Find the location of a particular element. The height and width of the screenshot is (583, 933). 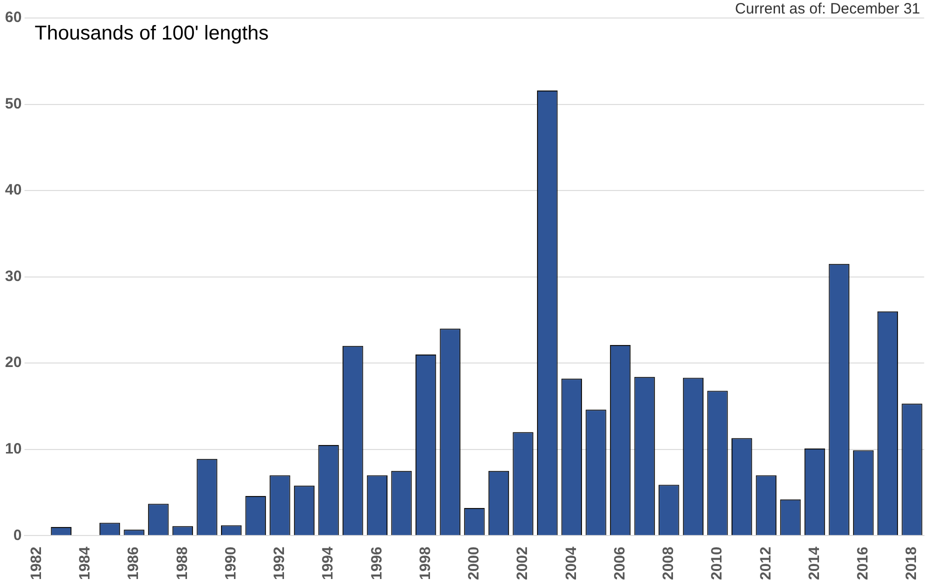

y-tick-label: 60 is located at coordinates (13, 17).